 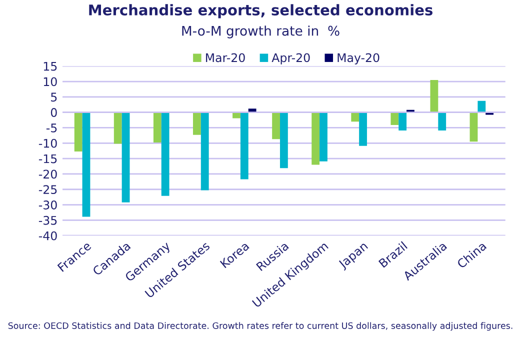 What do you see at coordinates (47, 235) in the screenshot?
I see `y-tick-label: -40` at bounding box center [47, 235].